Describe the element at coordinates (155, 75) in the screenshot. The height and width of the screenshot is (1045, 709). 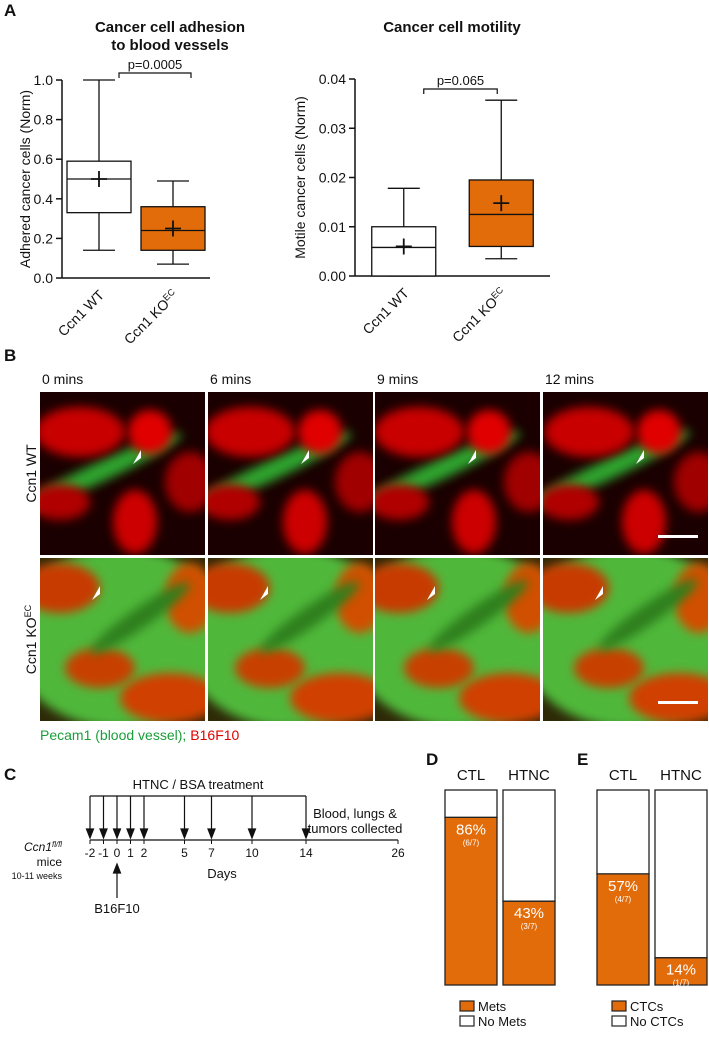
I see `significance-bracket` at that location.